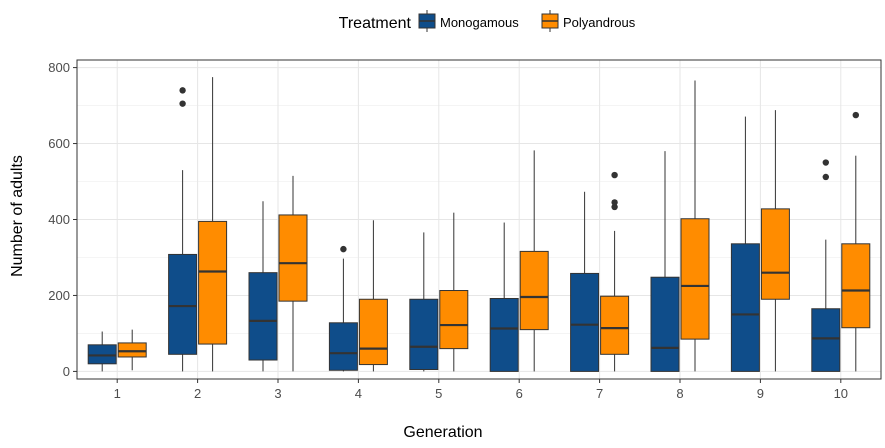  I want to click on y-tick-label: 0, so click(66, 371).